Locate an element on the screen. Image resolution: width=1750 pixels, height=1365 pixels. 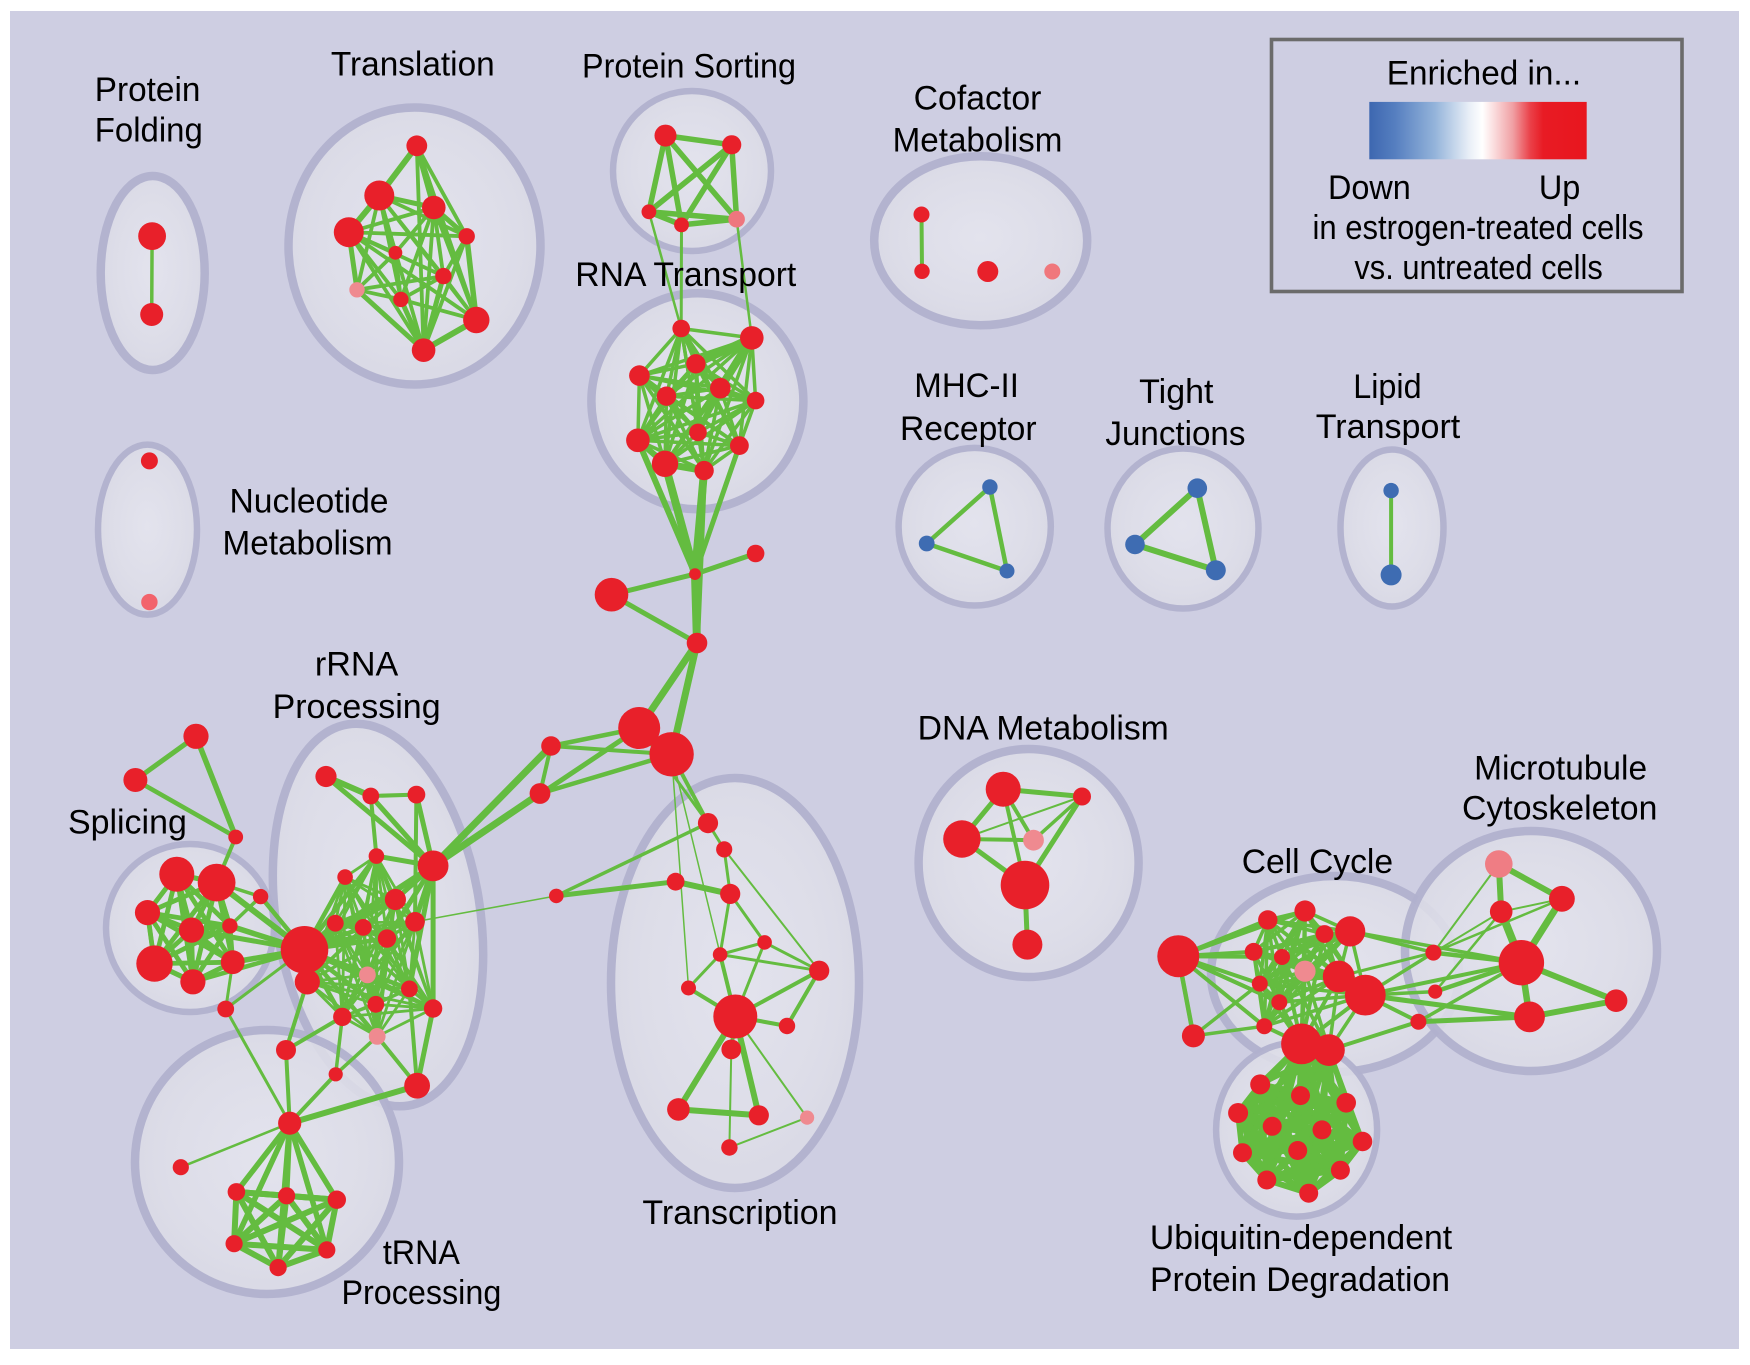
svg-text: tRNA is located at coordinates (421, 1253).